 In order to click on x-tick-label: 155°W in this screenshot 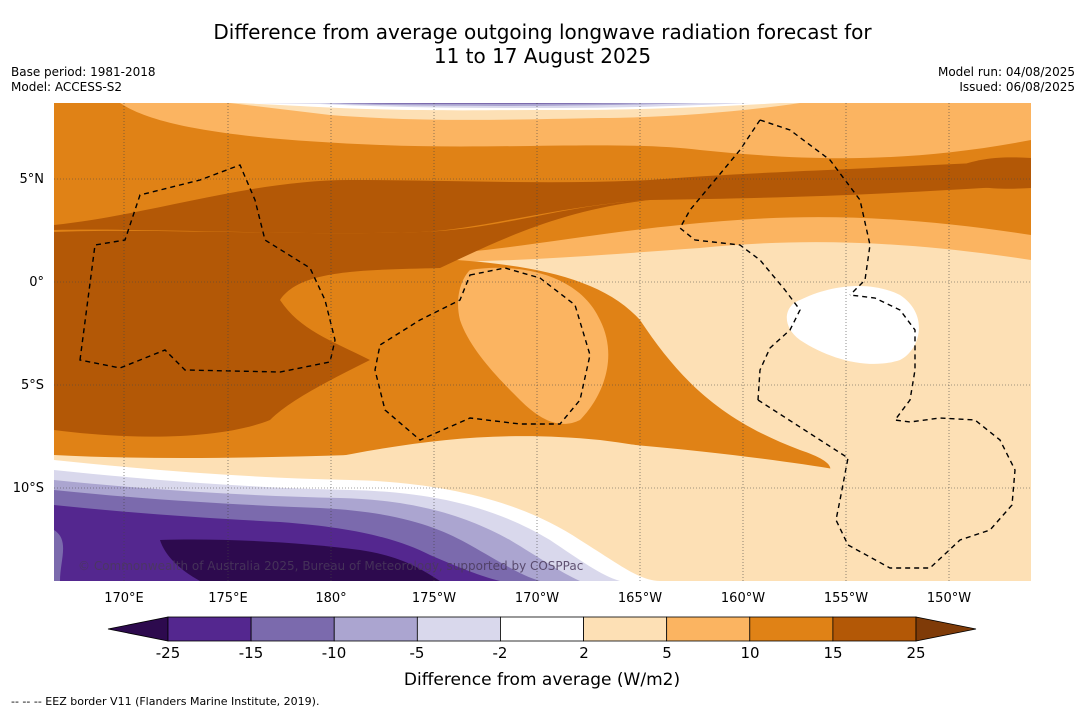, I will do `click(846, 598)`.